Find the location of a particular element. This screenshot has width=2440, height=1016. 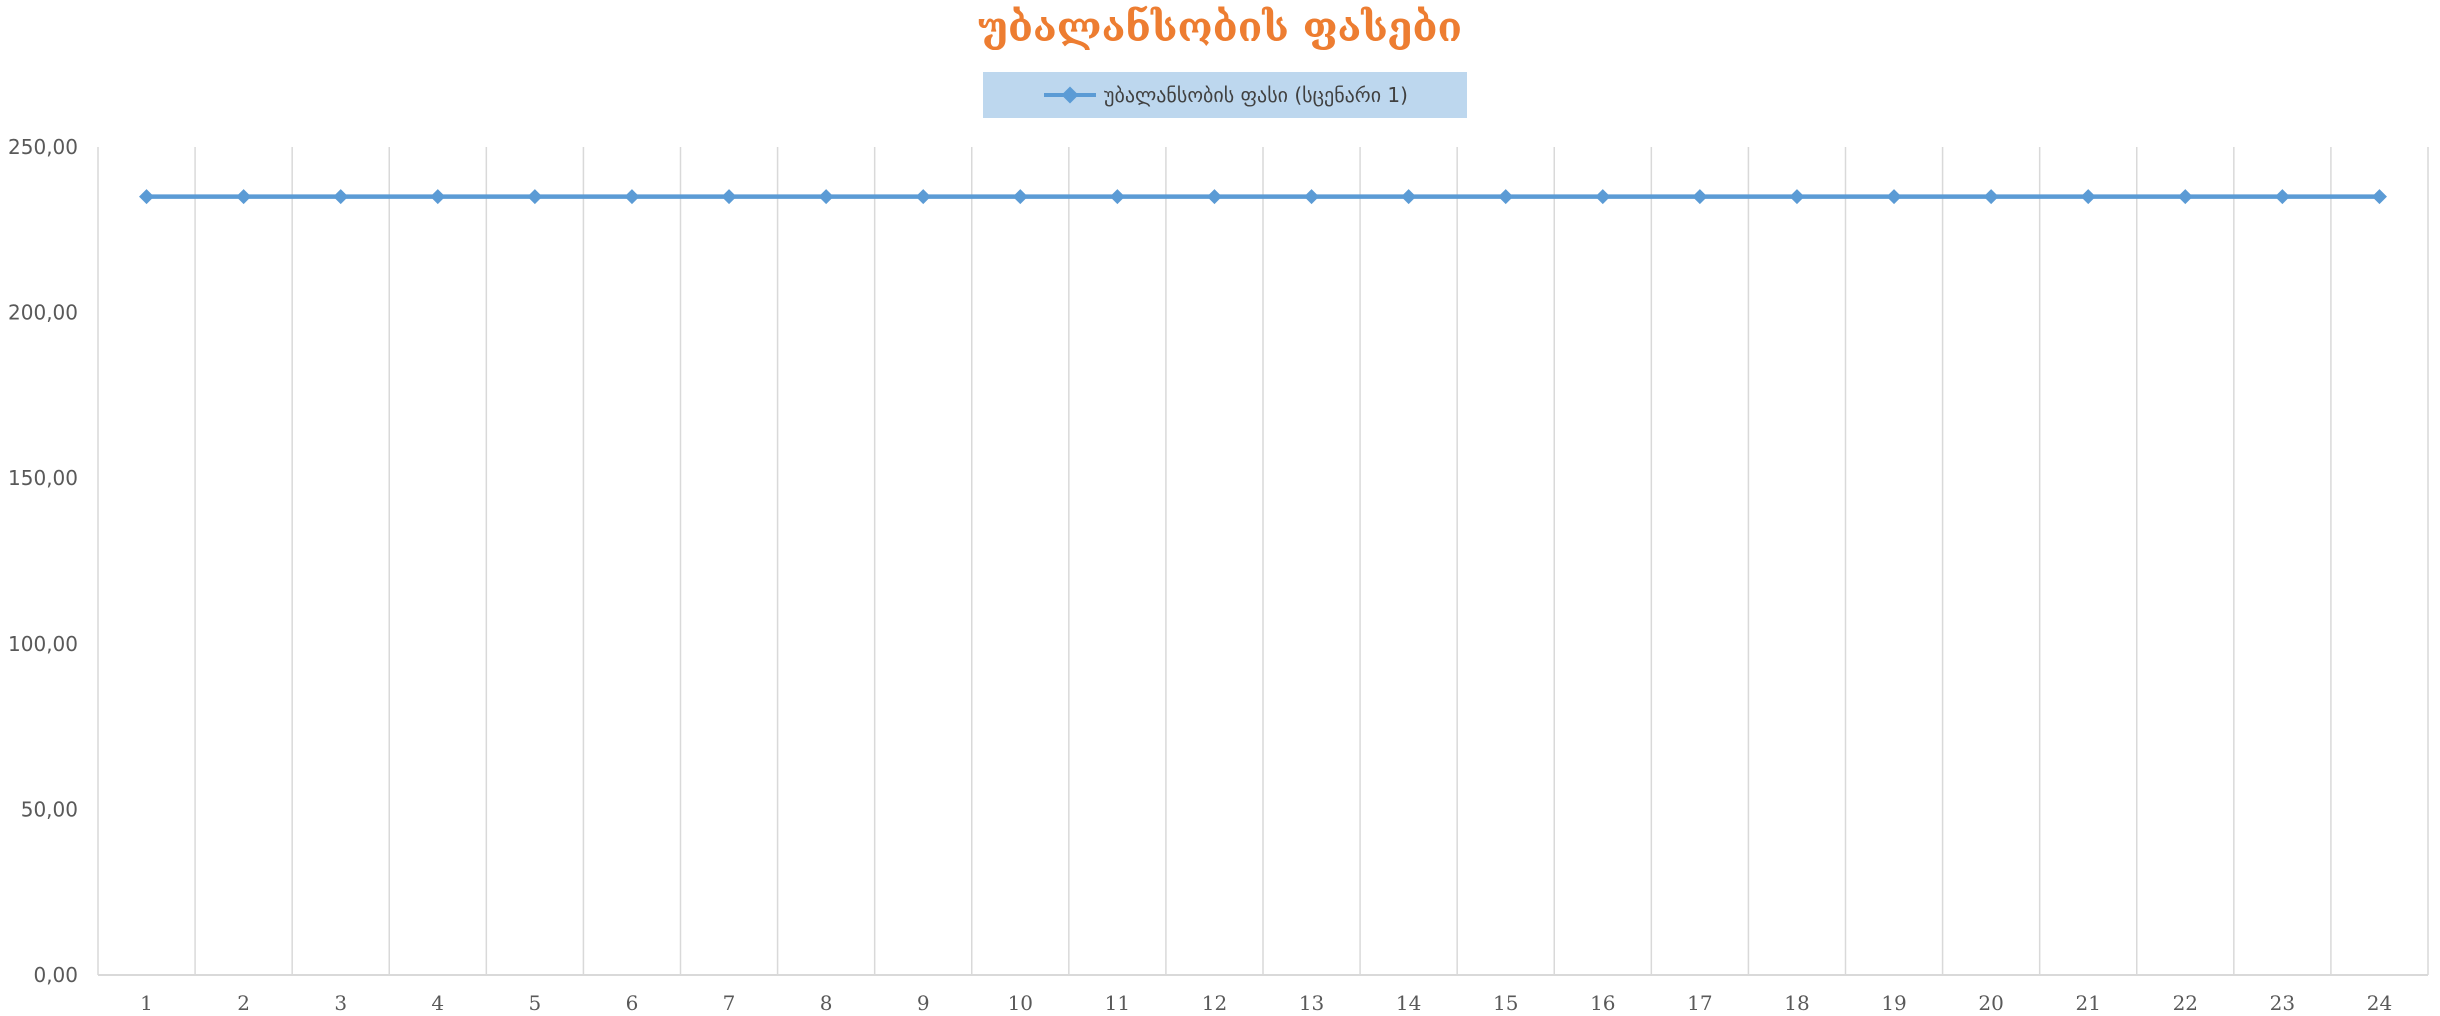

x-tick-label: 6 is located at coordinates (632, 1003).